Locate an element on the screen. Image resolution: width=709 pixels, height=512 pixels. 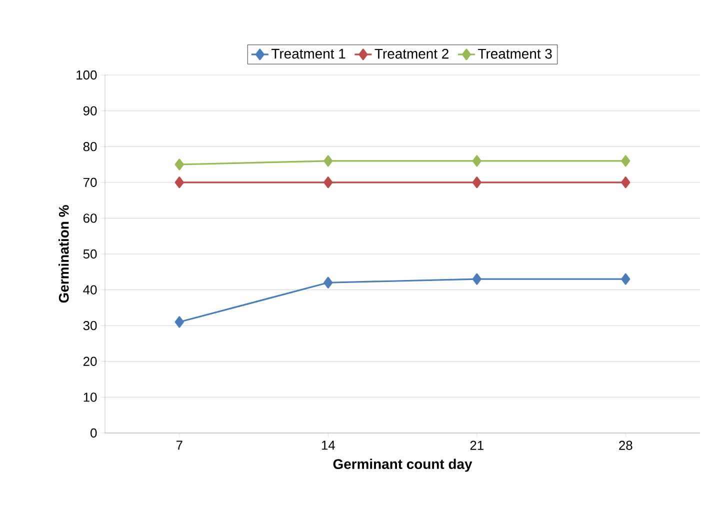
y-tick-label: 0 is located at coordinates (93, 433).